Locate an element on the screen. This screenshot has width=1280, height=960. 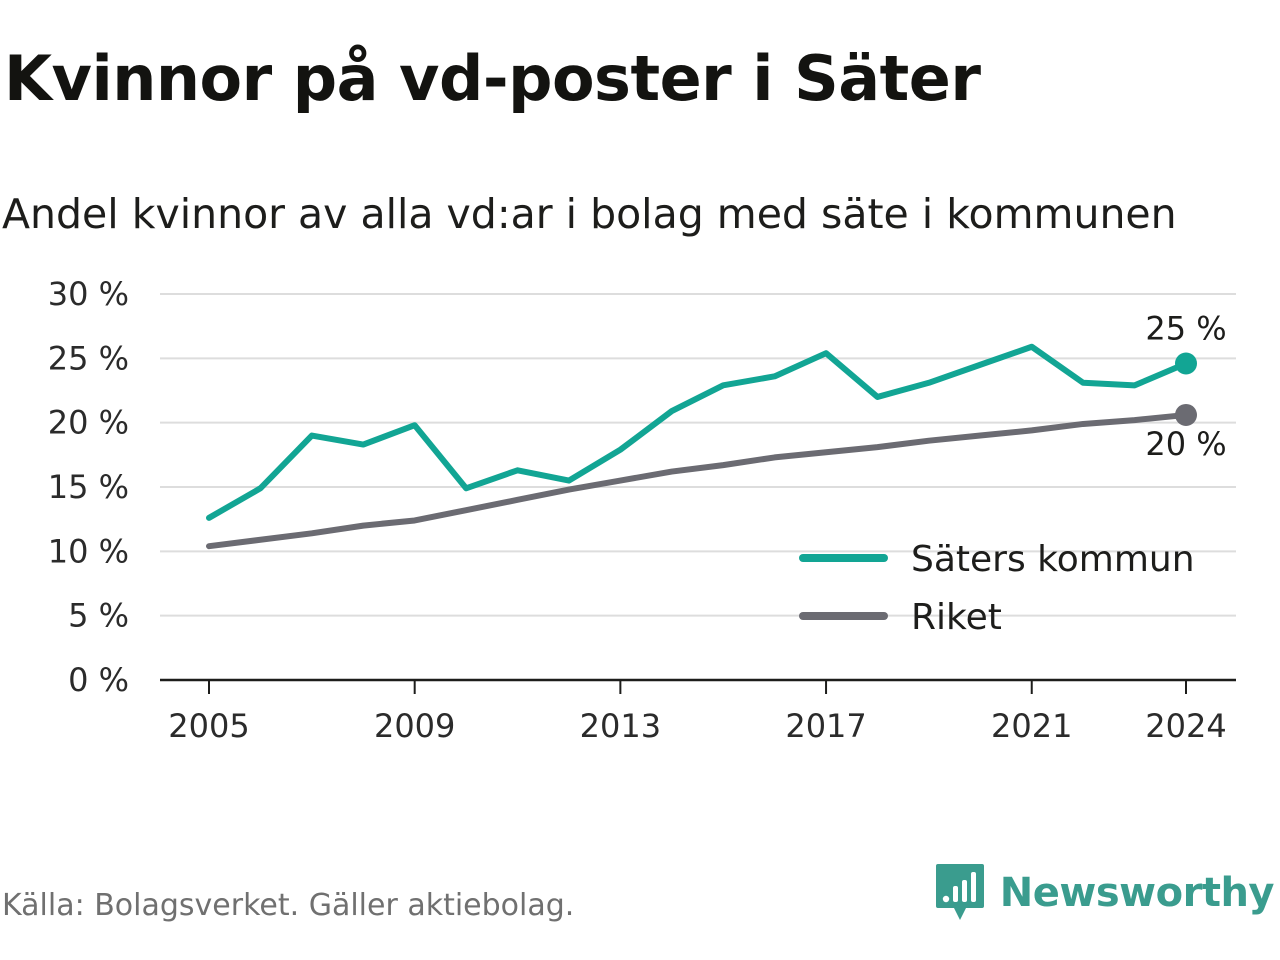
y-axis-tick-labels: 0 % 5 % 10 % 15 % 20 % 25 % 30 % is located at coordinates (88, 487).